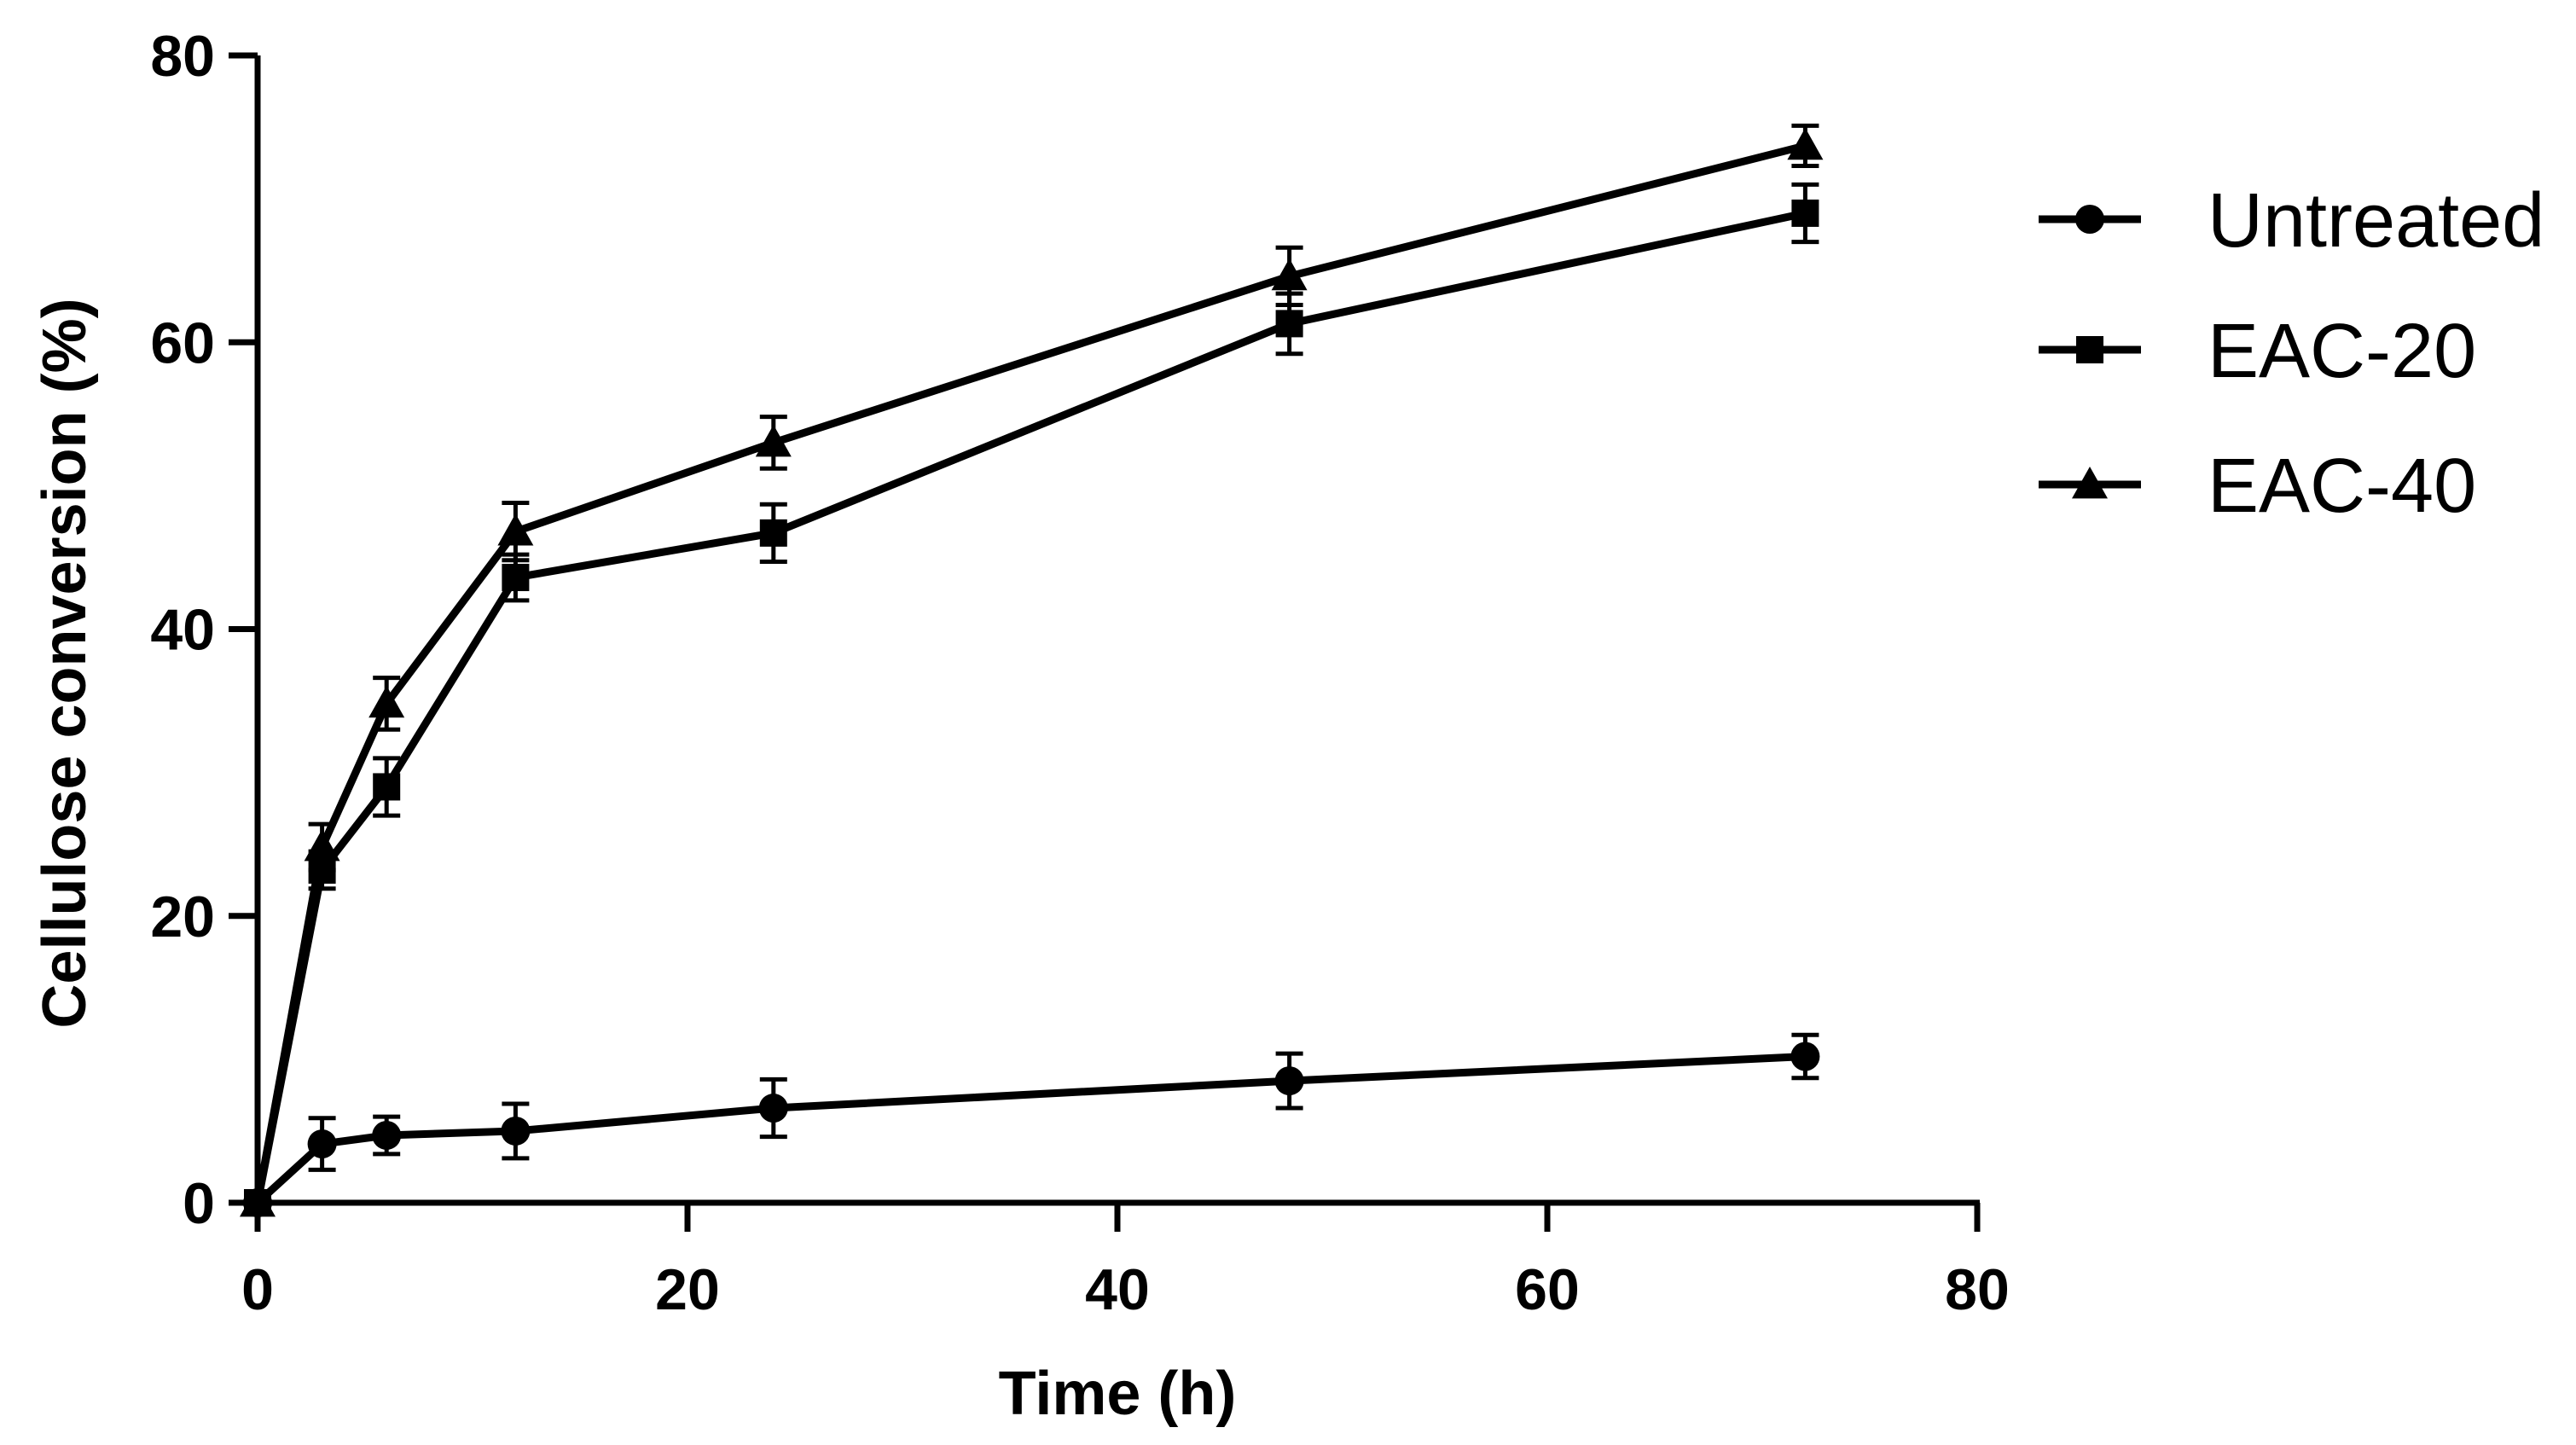 This screenshot has width=2576, height=1445. Describe the element at coordinates (2376, 221) in the screenshot. I see `legend-label: Untreated` at that location.